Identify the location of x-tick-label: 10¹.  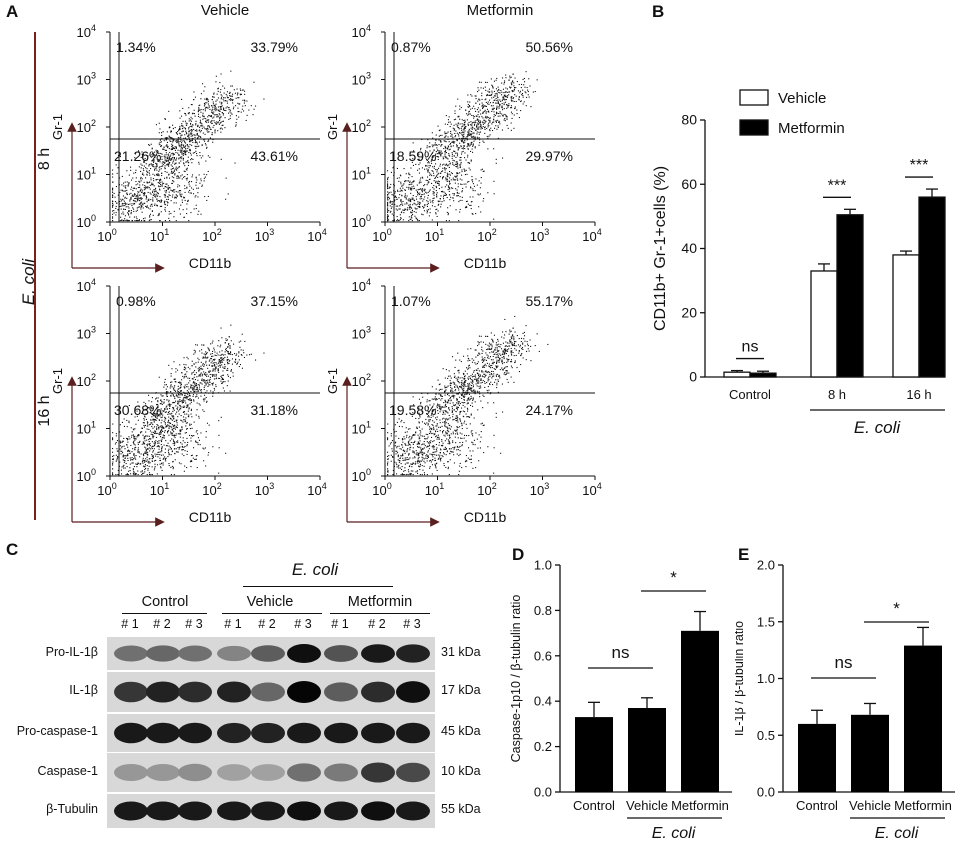
(159, 235).